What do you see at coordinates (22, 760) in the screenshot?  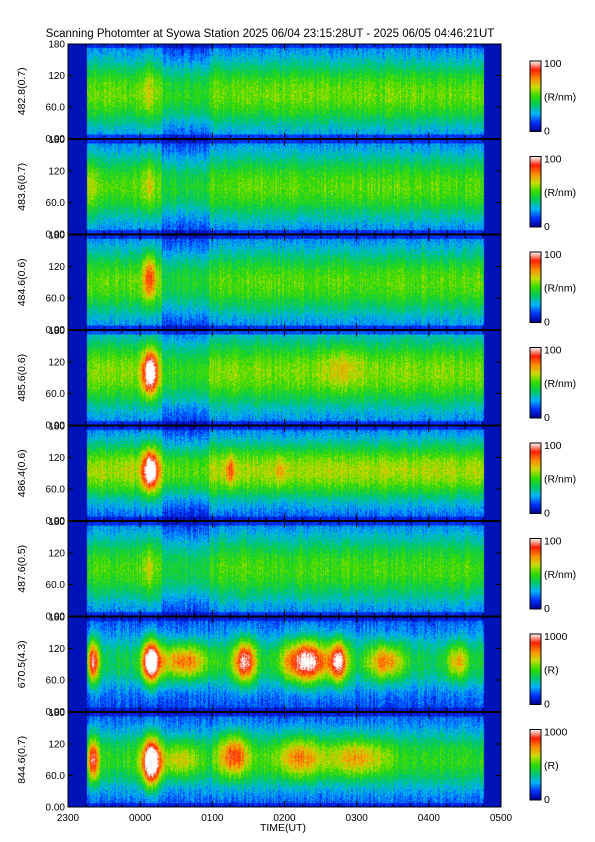 I see `y-axis-label: 844.6(0.7)` at bounding box center [22, 760].